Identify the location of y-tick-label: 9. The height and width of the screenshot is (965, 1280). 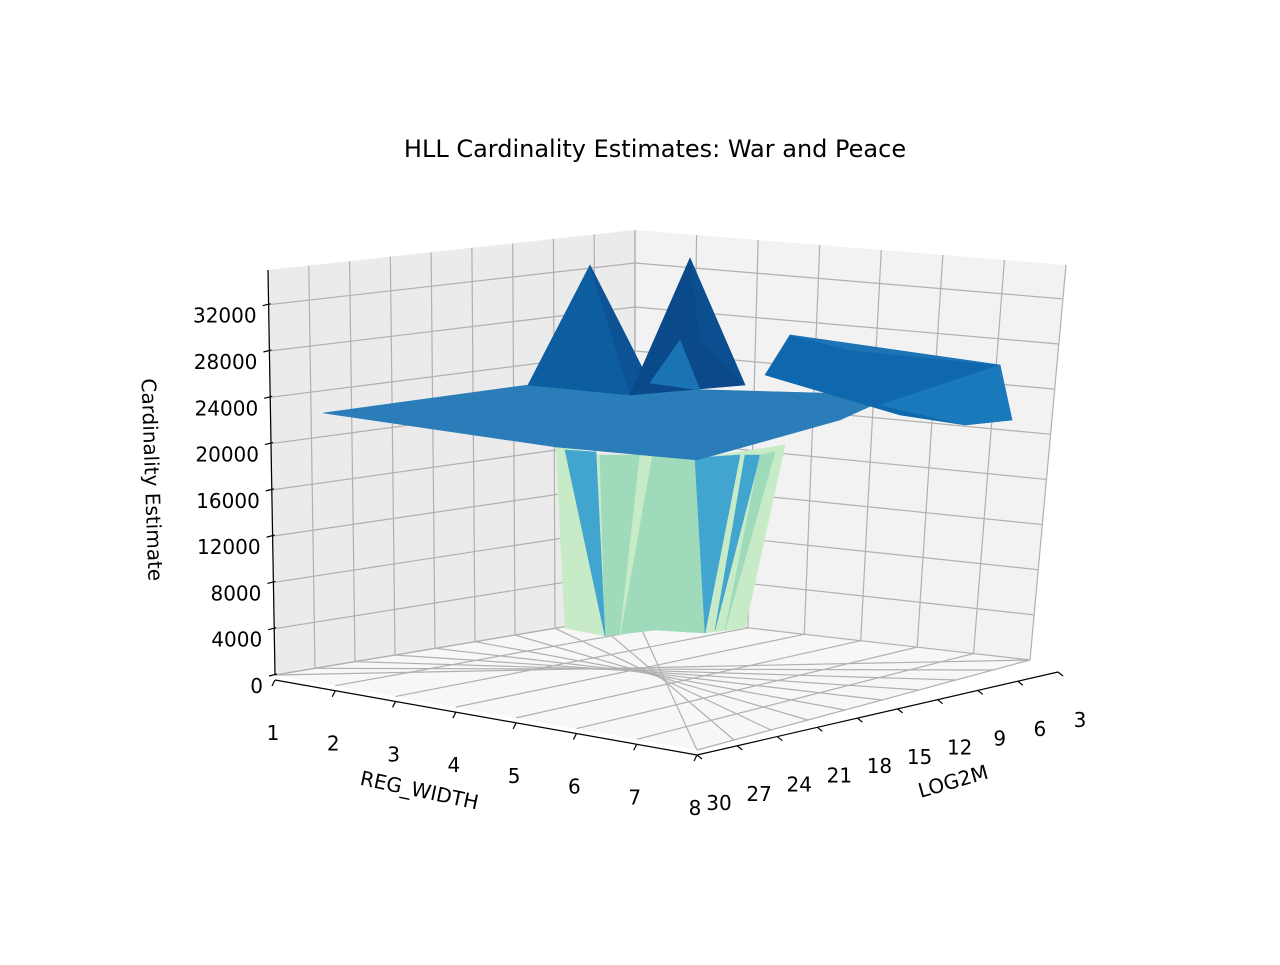
(999, 738).